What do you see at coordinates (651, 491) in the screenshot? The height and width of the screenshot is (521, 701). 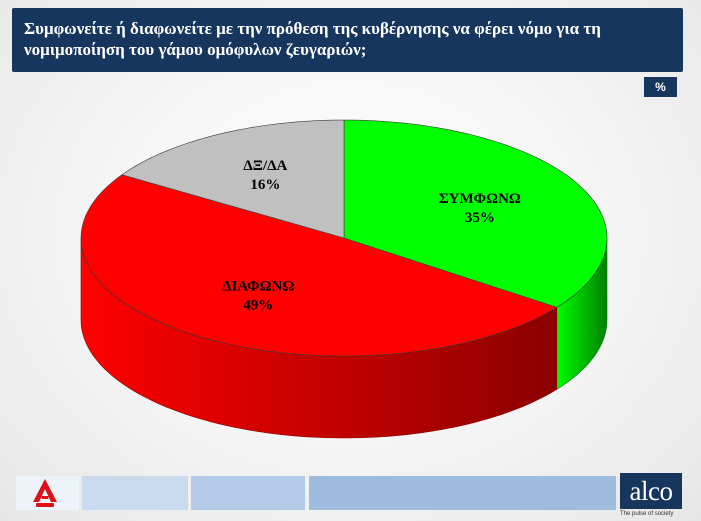 I see `alco-logo: alco` at bounding box center [651, 491].